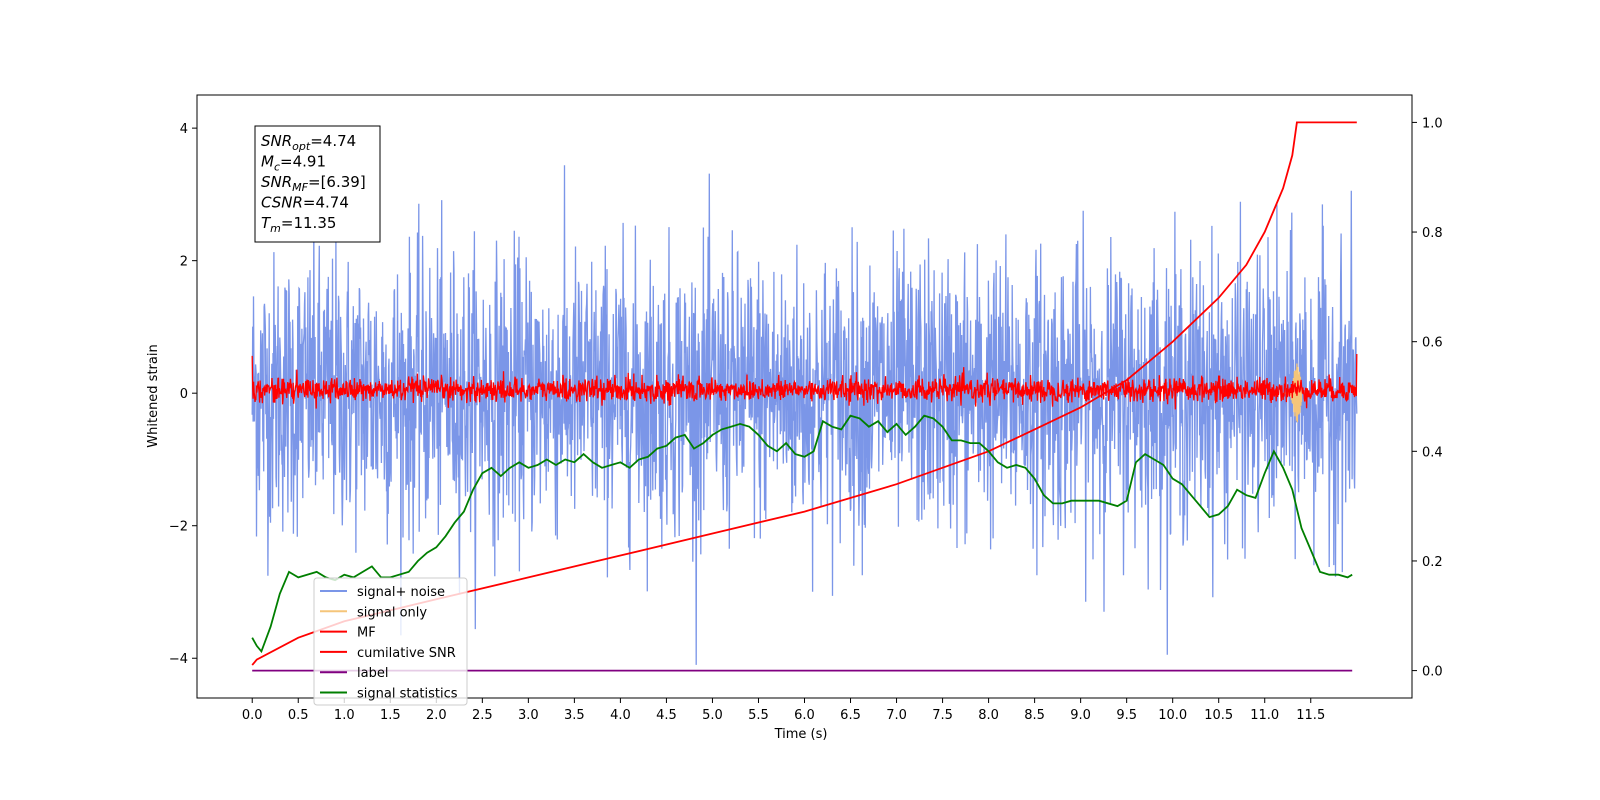  What do you see at coordinates (801, 734) in the screenshot?
I see `x-axis-label: Time (s)` at bounding box center [801, 734].